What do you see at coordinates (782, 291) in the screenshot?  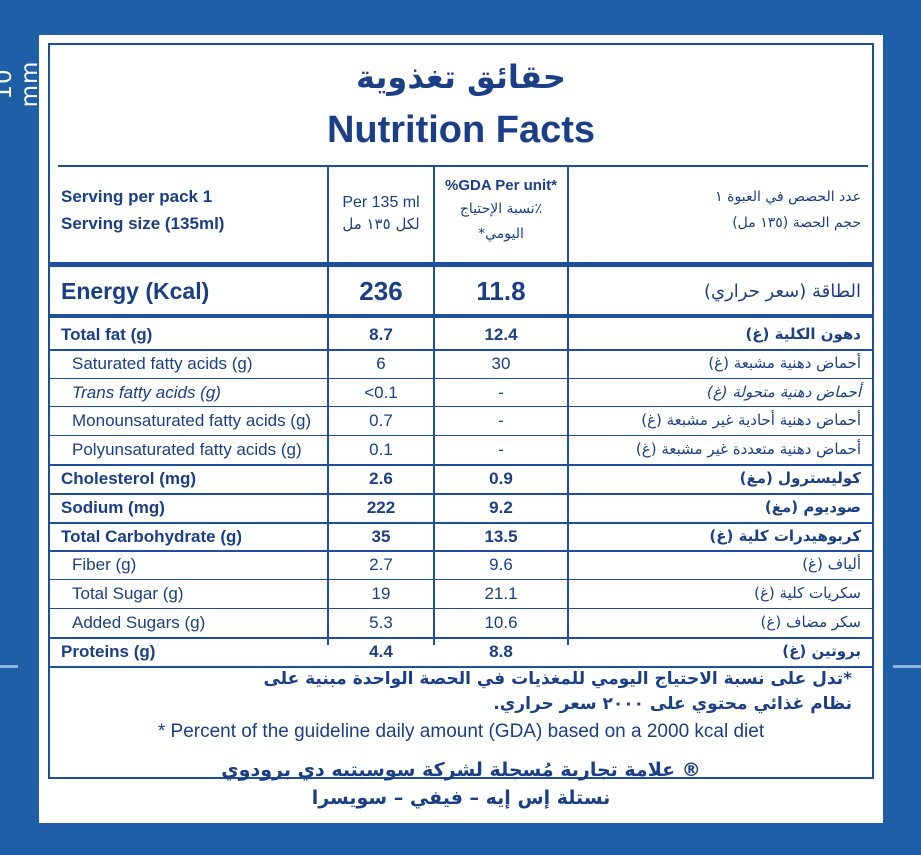 I see `energy-label-ar: الطاقة (سعر حراري)` at bounding box center [782, 291].